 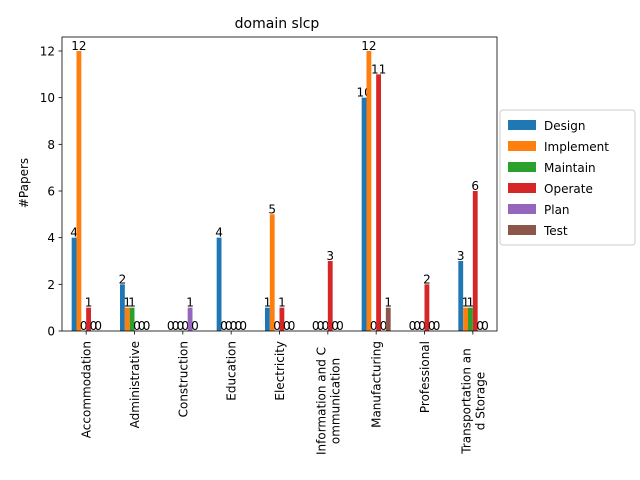 I want to click on bar-value-label: 5, so click(x=272, y=209).